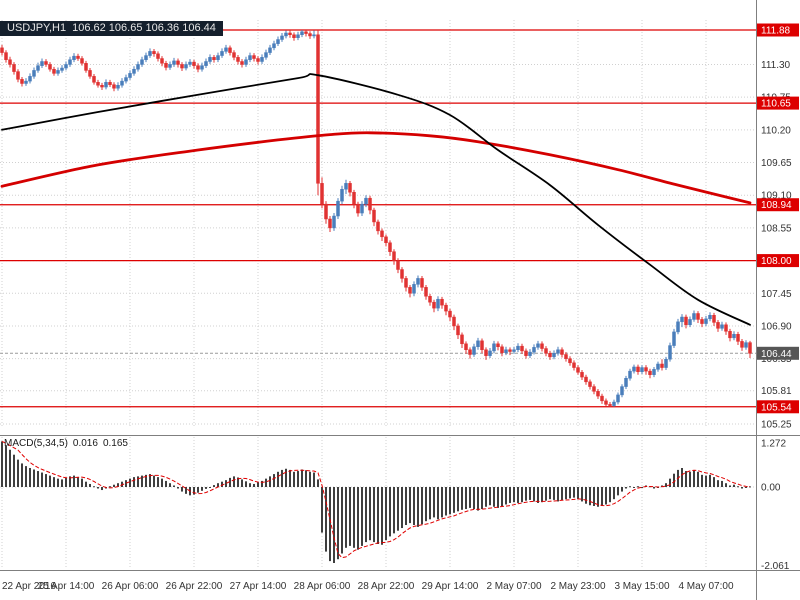 This screenshot has width=800, height=600. Describe the element at coordinates (144, 28) in the screenshot. I see `ohlc-values: 106.62 106.65 106.36 106.44` at that location.